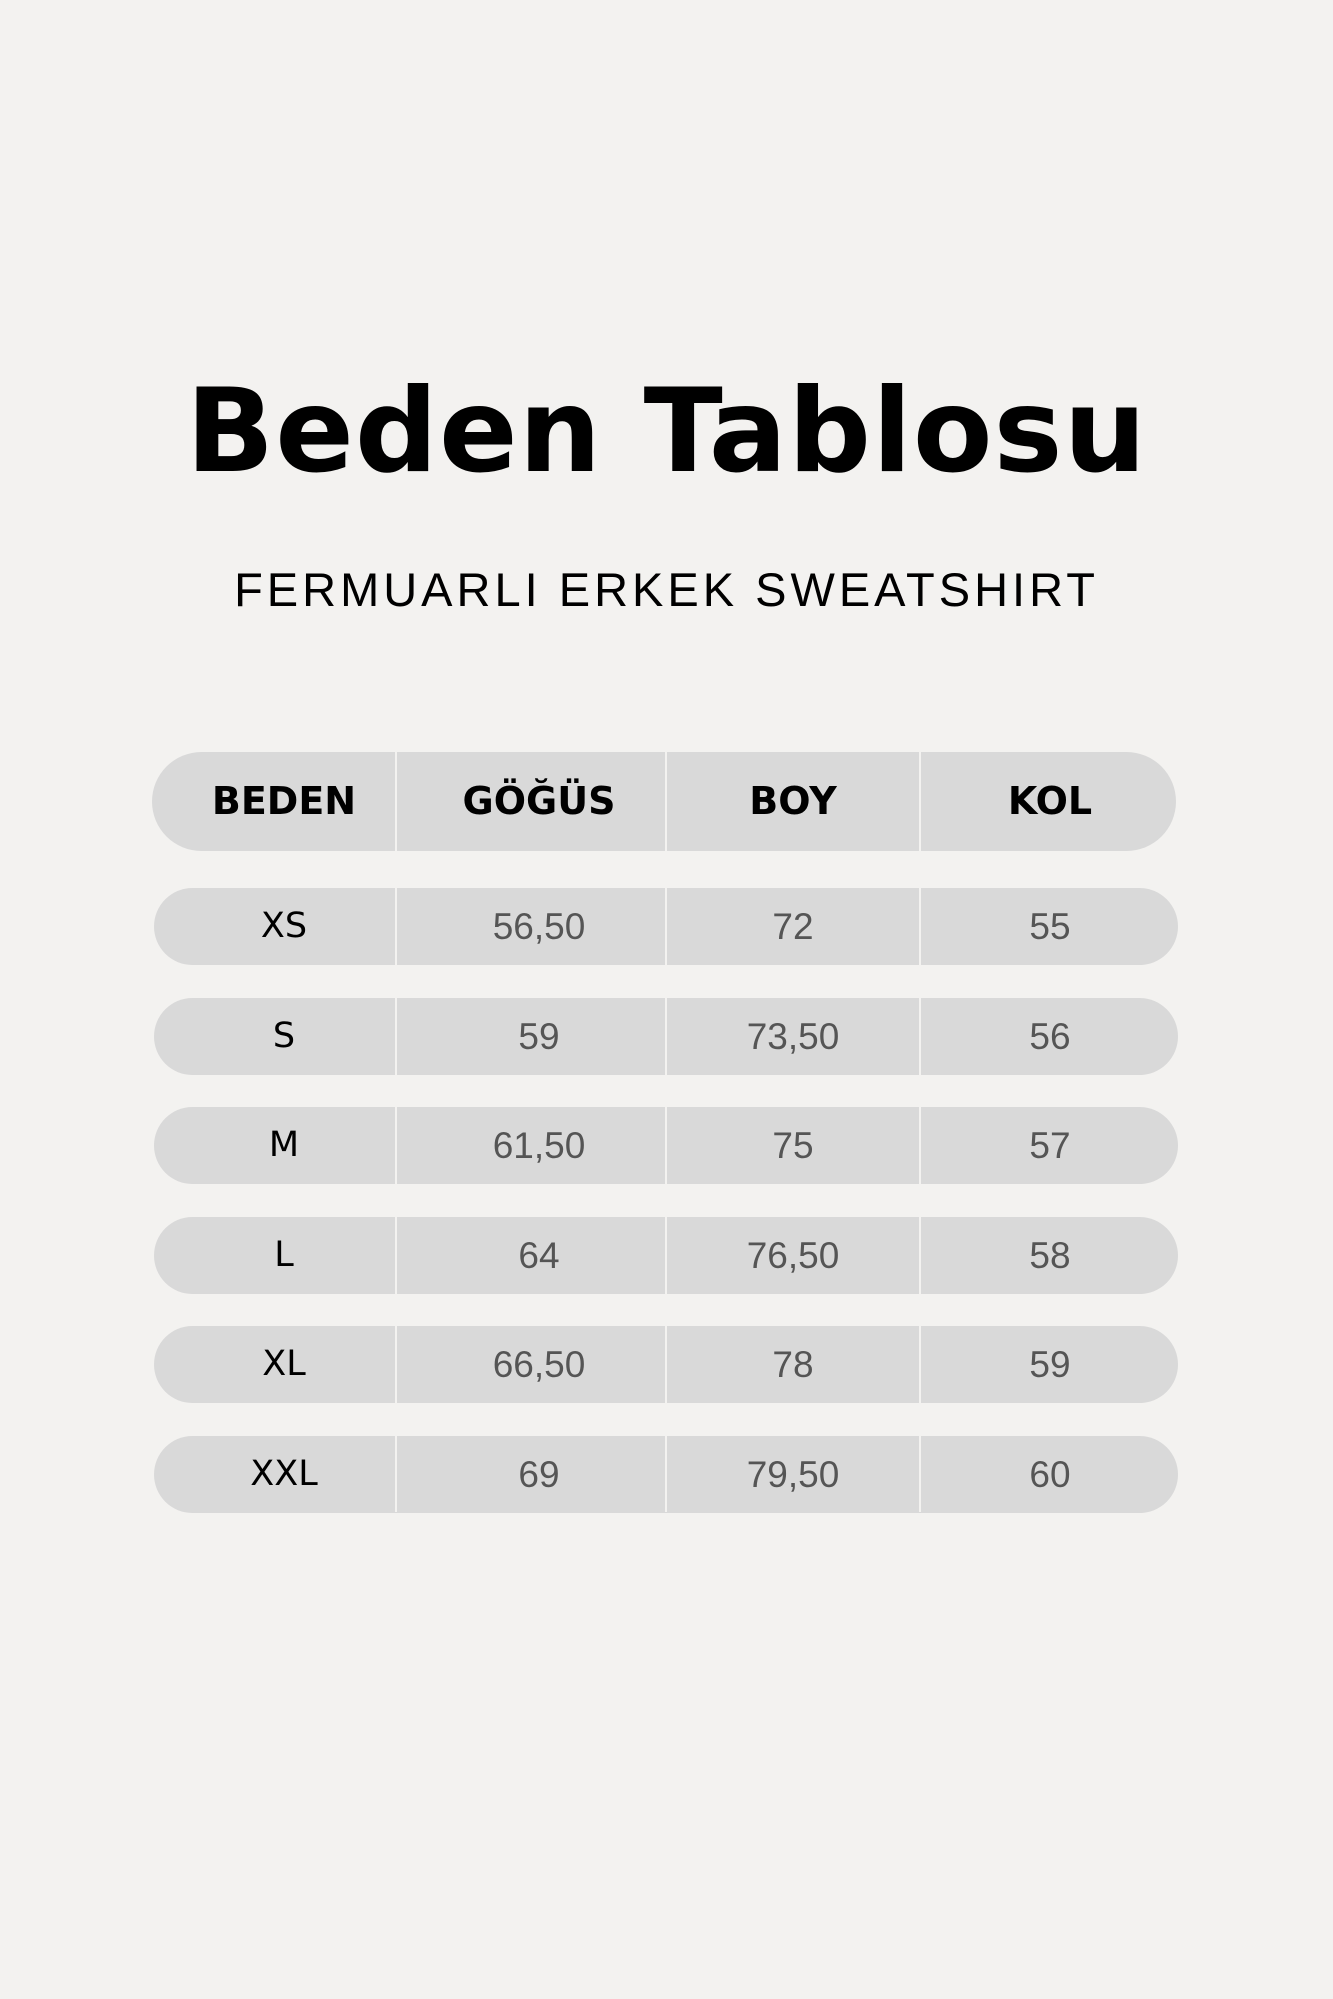 This screenshot has width=1333, height=1999. I want to click on header-gogus: GÖĞÜS, so click(539, 801).